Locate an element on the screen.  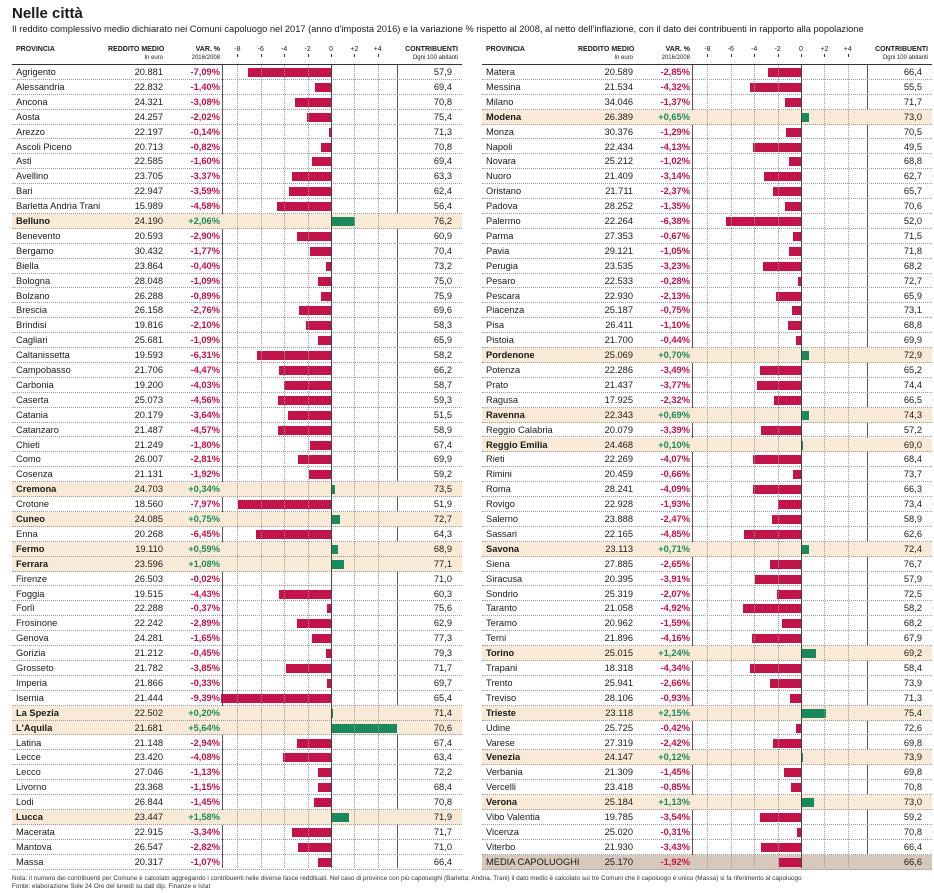
variation-value: -4,32% is located at coordinates (675, 86).